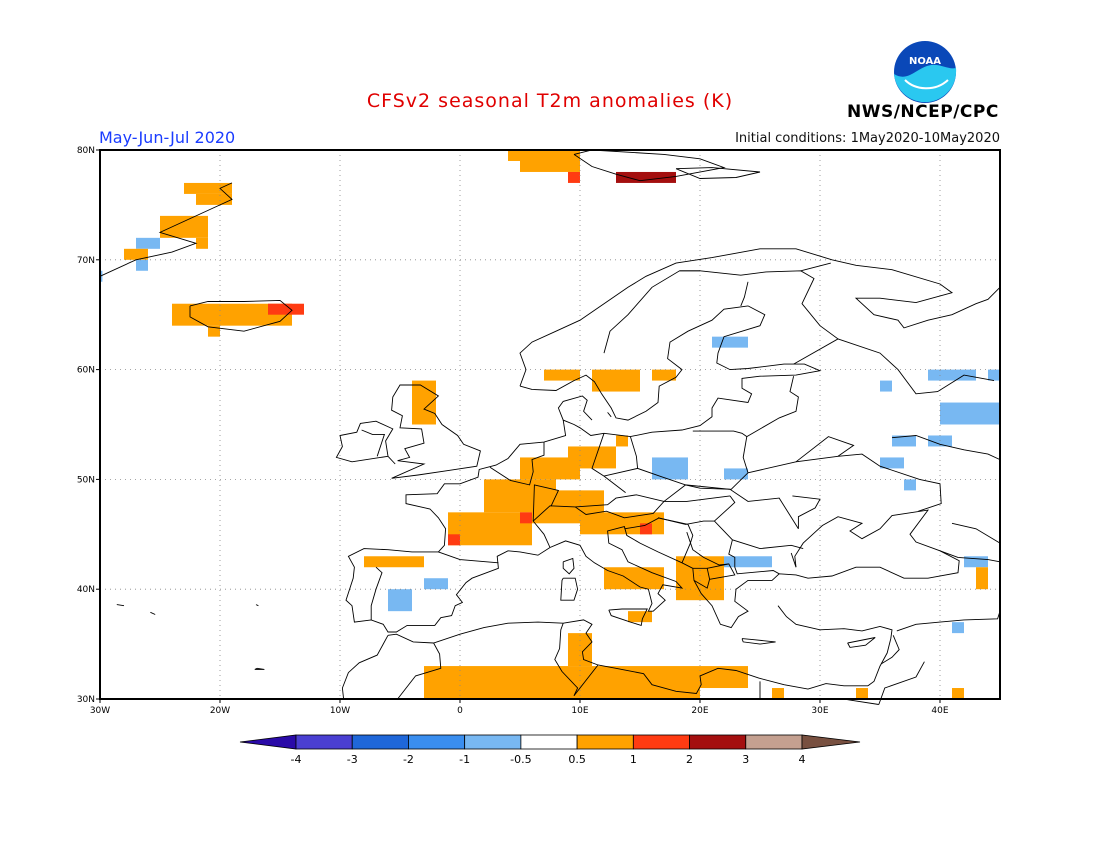  Describe the element at coordinates (925, 61) in the screenshot. I see `logo-text: NOAA` at that location.